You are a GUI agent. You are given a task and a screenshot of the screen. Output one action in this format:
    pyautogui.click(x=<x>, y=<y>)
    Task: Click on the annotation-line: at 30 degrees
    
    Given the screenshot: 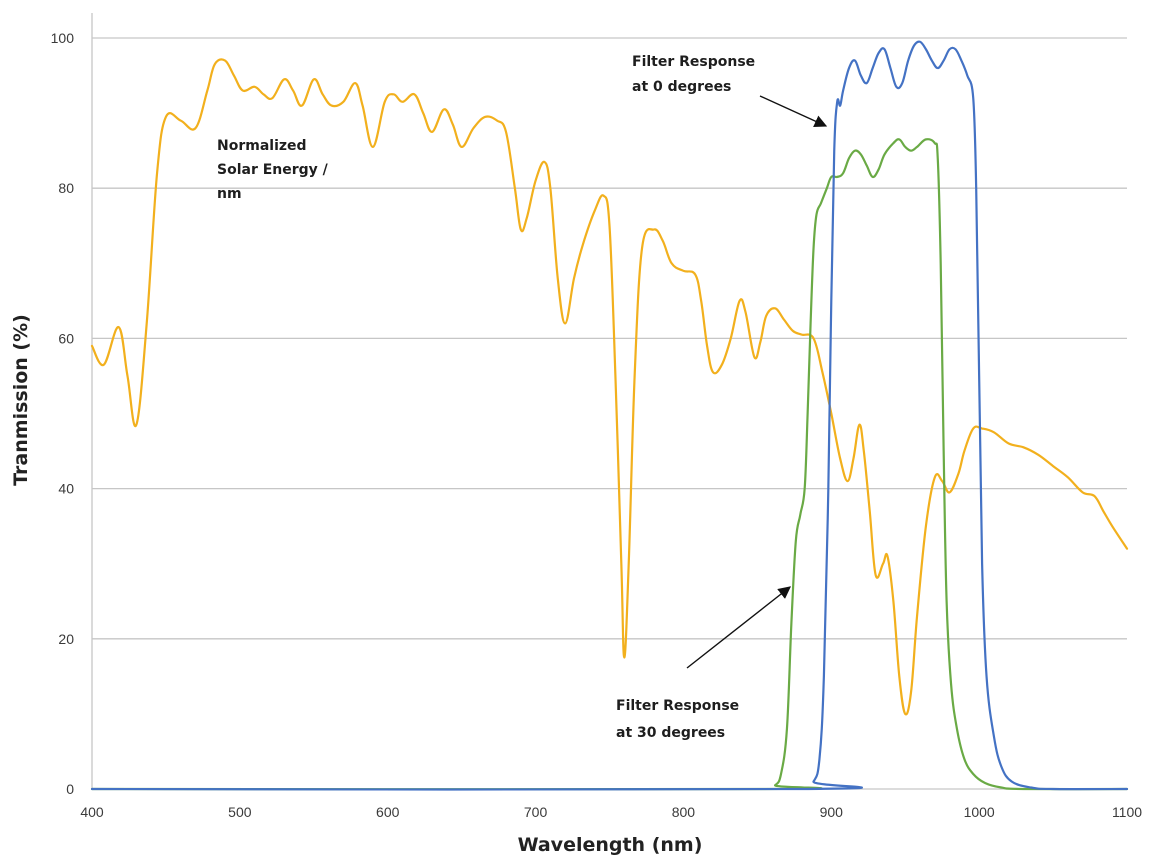 What is the action you would take?
    pyautogui.click(x=670, y=733)
    